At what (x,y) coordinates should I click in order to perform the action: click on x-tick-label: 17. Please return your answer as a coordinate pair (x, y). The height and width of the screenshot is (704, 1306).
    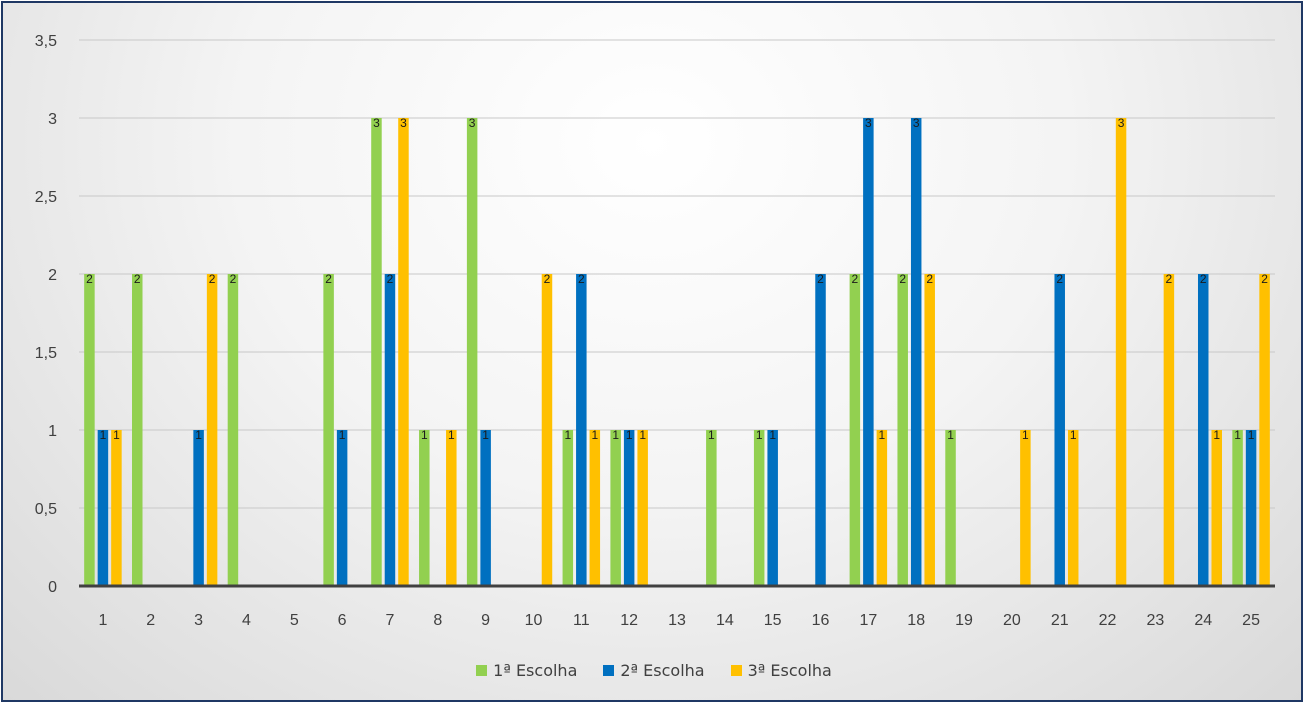
    Looking at the image, I should click on (868, 620).